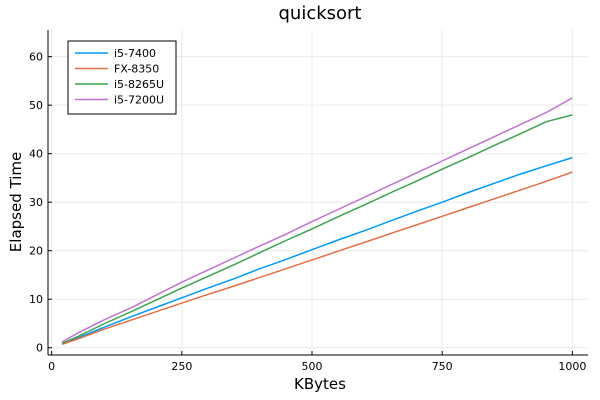  I want to click on x-axis-title: KBytes, so click(320, 384).